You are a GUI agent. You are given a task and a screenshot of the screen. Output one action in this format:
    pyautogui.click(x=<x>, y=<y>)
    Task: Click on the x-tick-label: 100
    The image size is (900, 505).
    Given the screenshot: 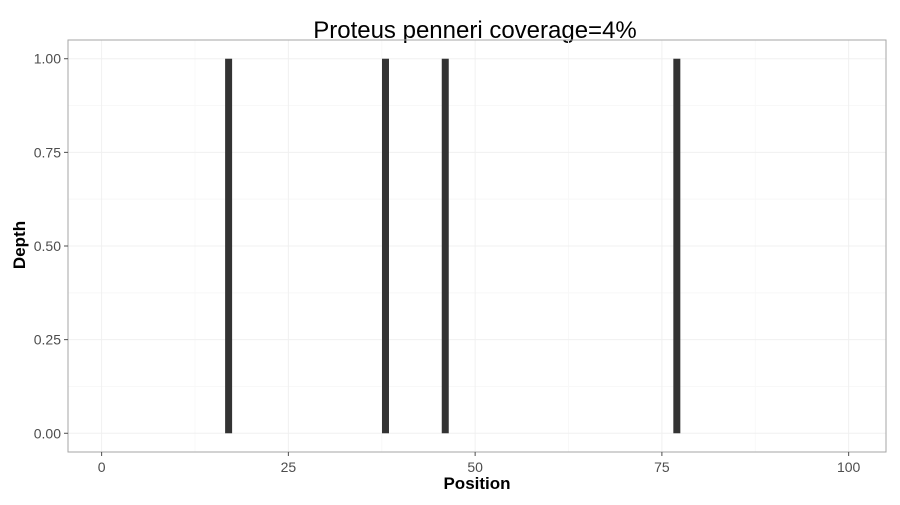 What is the action you would take?
    pyautogui.click(x=849, y=467)
    